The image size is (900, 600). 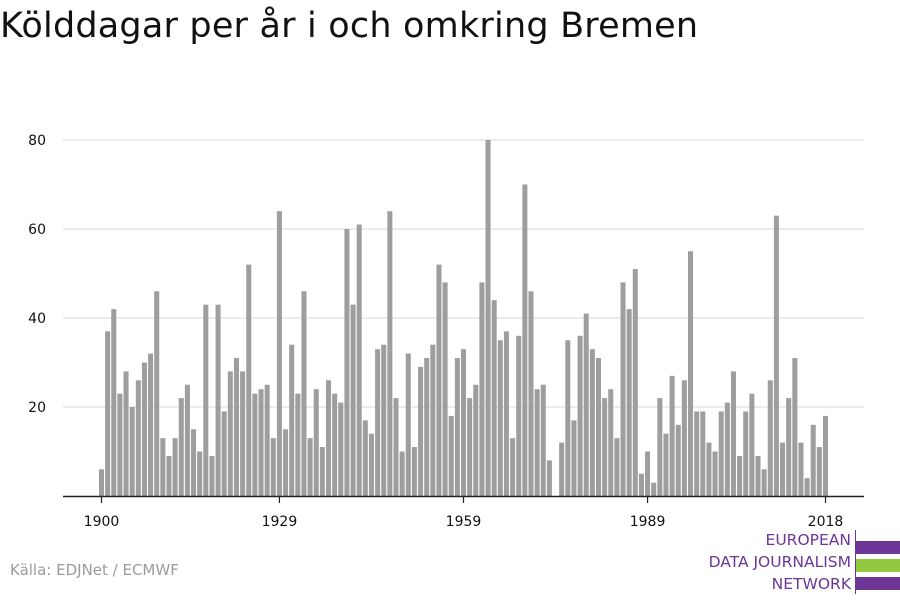 What do you see at coordinates (855, 562) in the screenshot?
I see `logo-divider` at bounding box center [855, 562].